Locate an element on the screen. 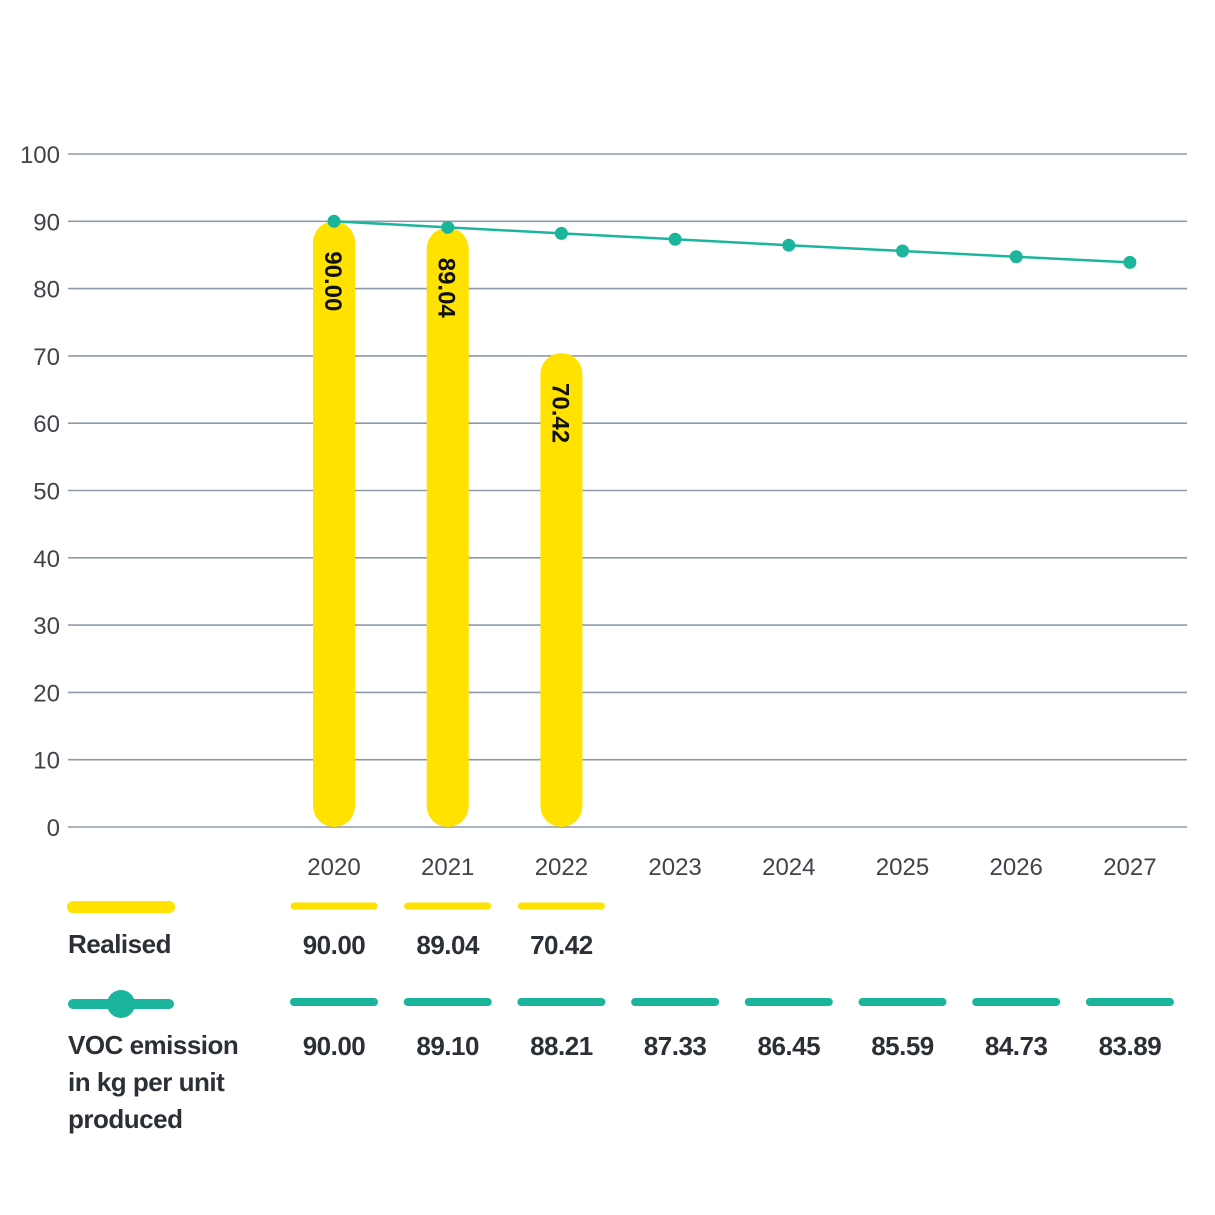 Image resolution: width=1215 pixels, height=1215 pixels. y-tick-label-10: 10 is located at coordinates (46, 761).